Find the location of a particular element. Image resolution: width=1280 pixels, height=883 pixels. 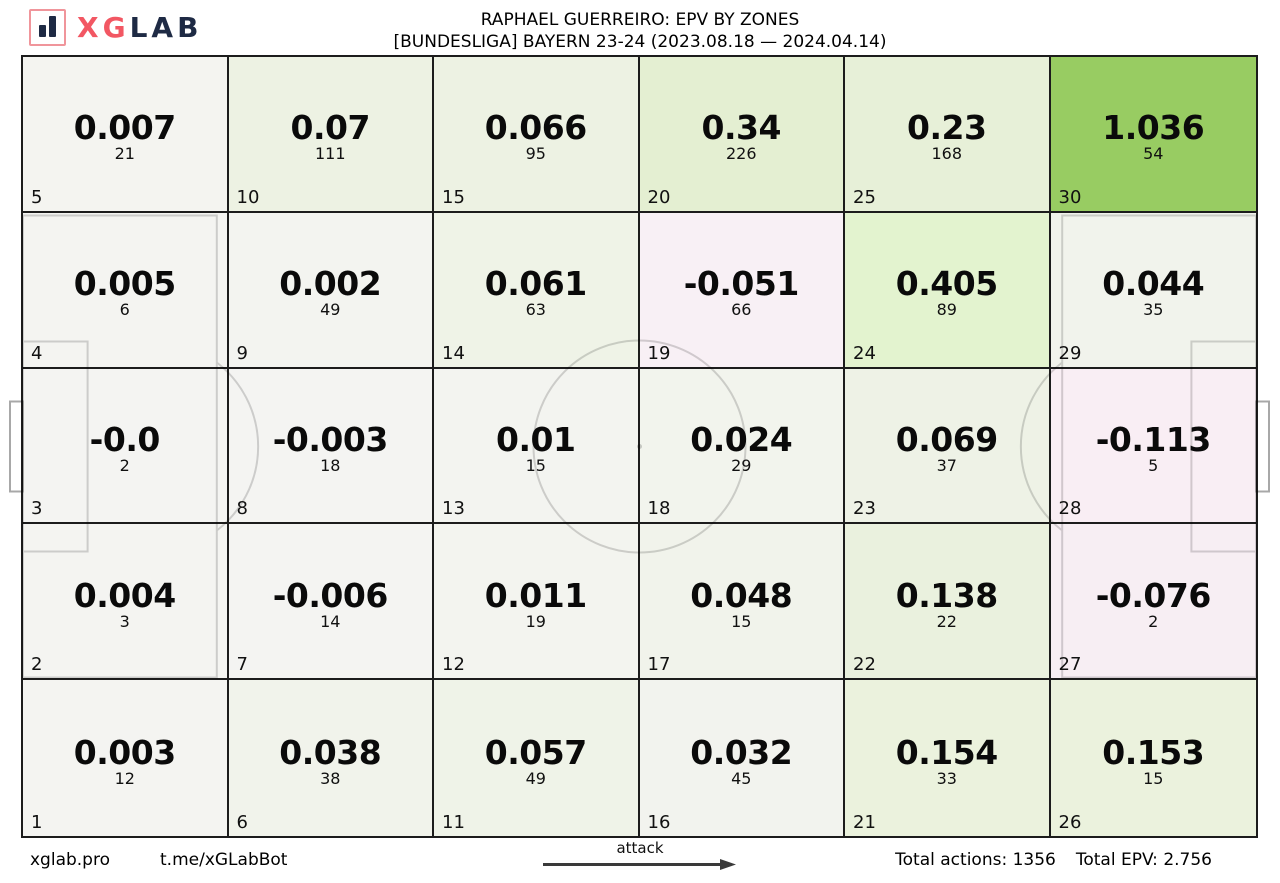

page-title: RAPHAEL GUERREIRO: EPV BY ZONES is located at coordinates (640, 20).